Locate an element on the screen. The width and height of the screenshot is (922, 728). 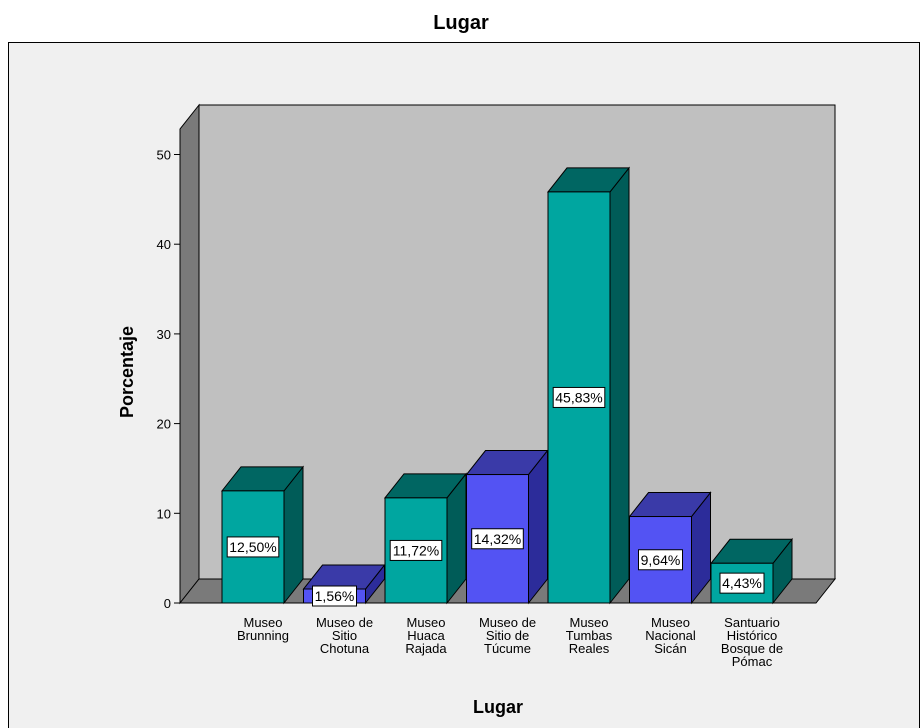
y-tick-label: 20 is located at coordinates (164, 424).